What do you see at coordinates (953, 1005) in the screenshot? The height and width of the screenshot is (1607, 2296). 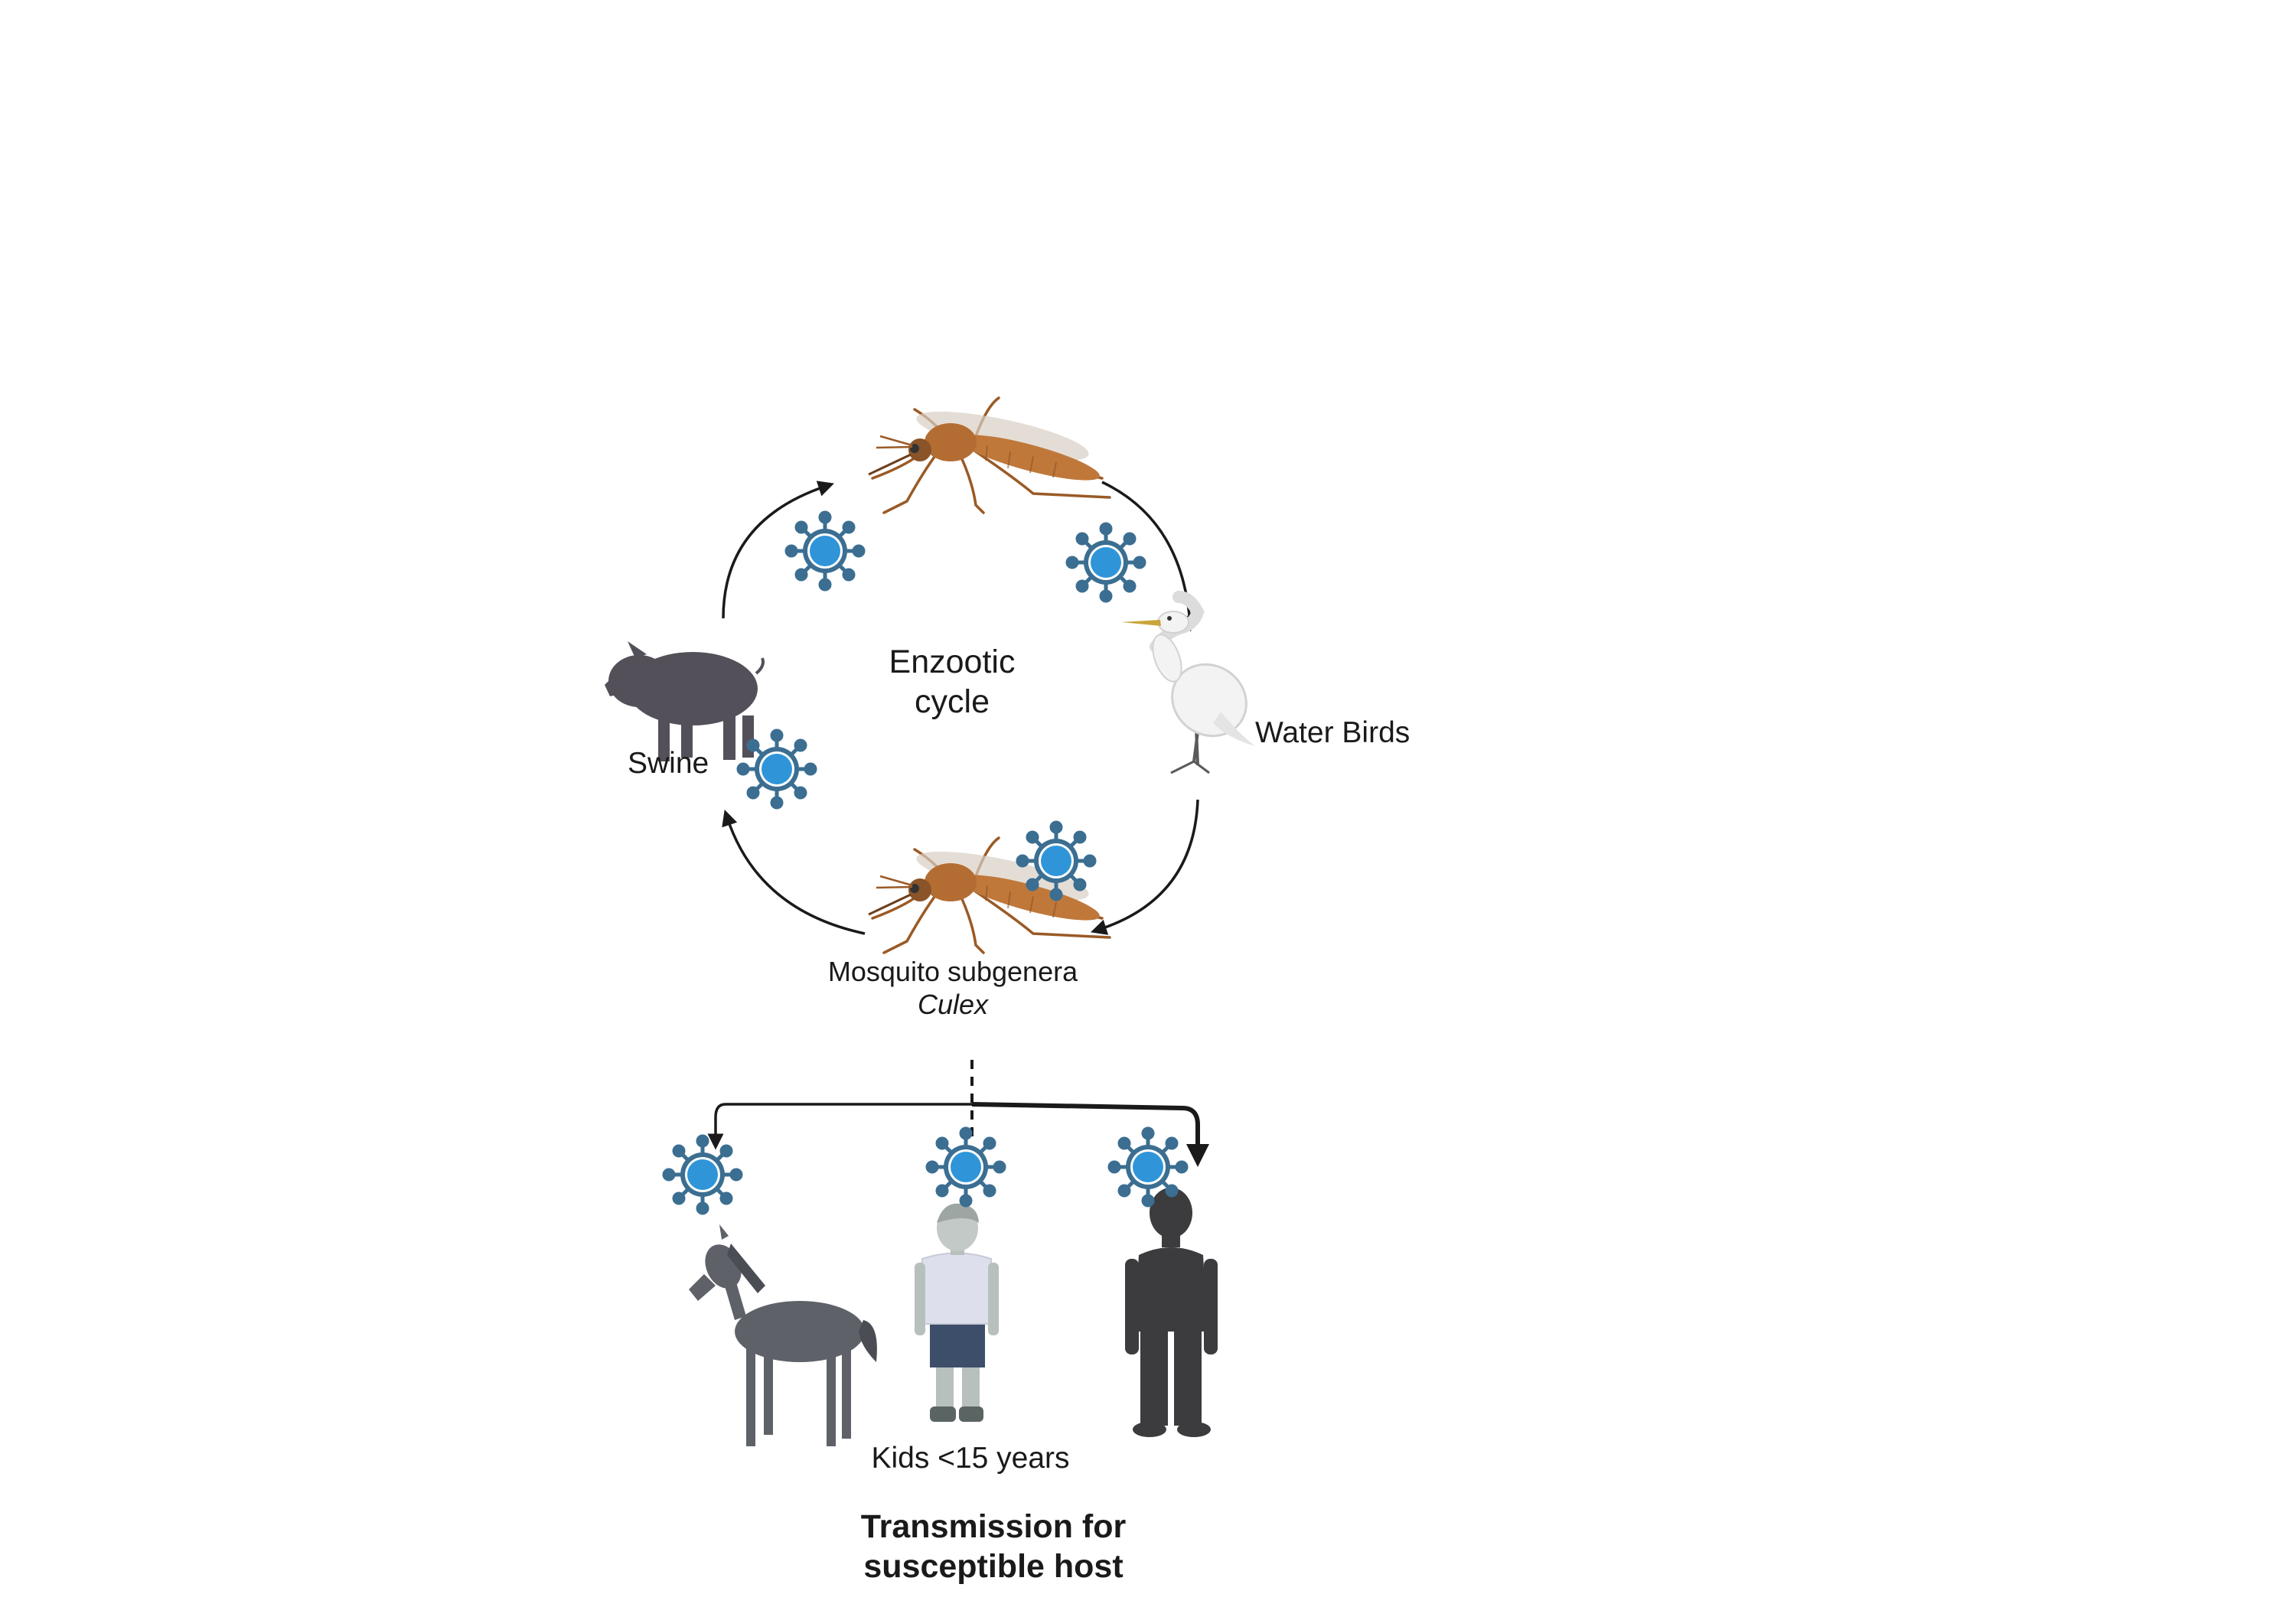 I see `mosquito-label-genus: Culex` at bounding box center [953, 1005].